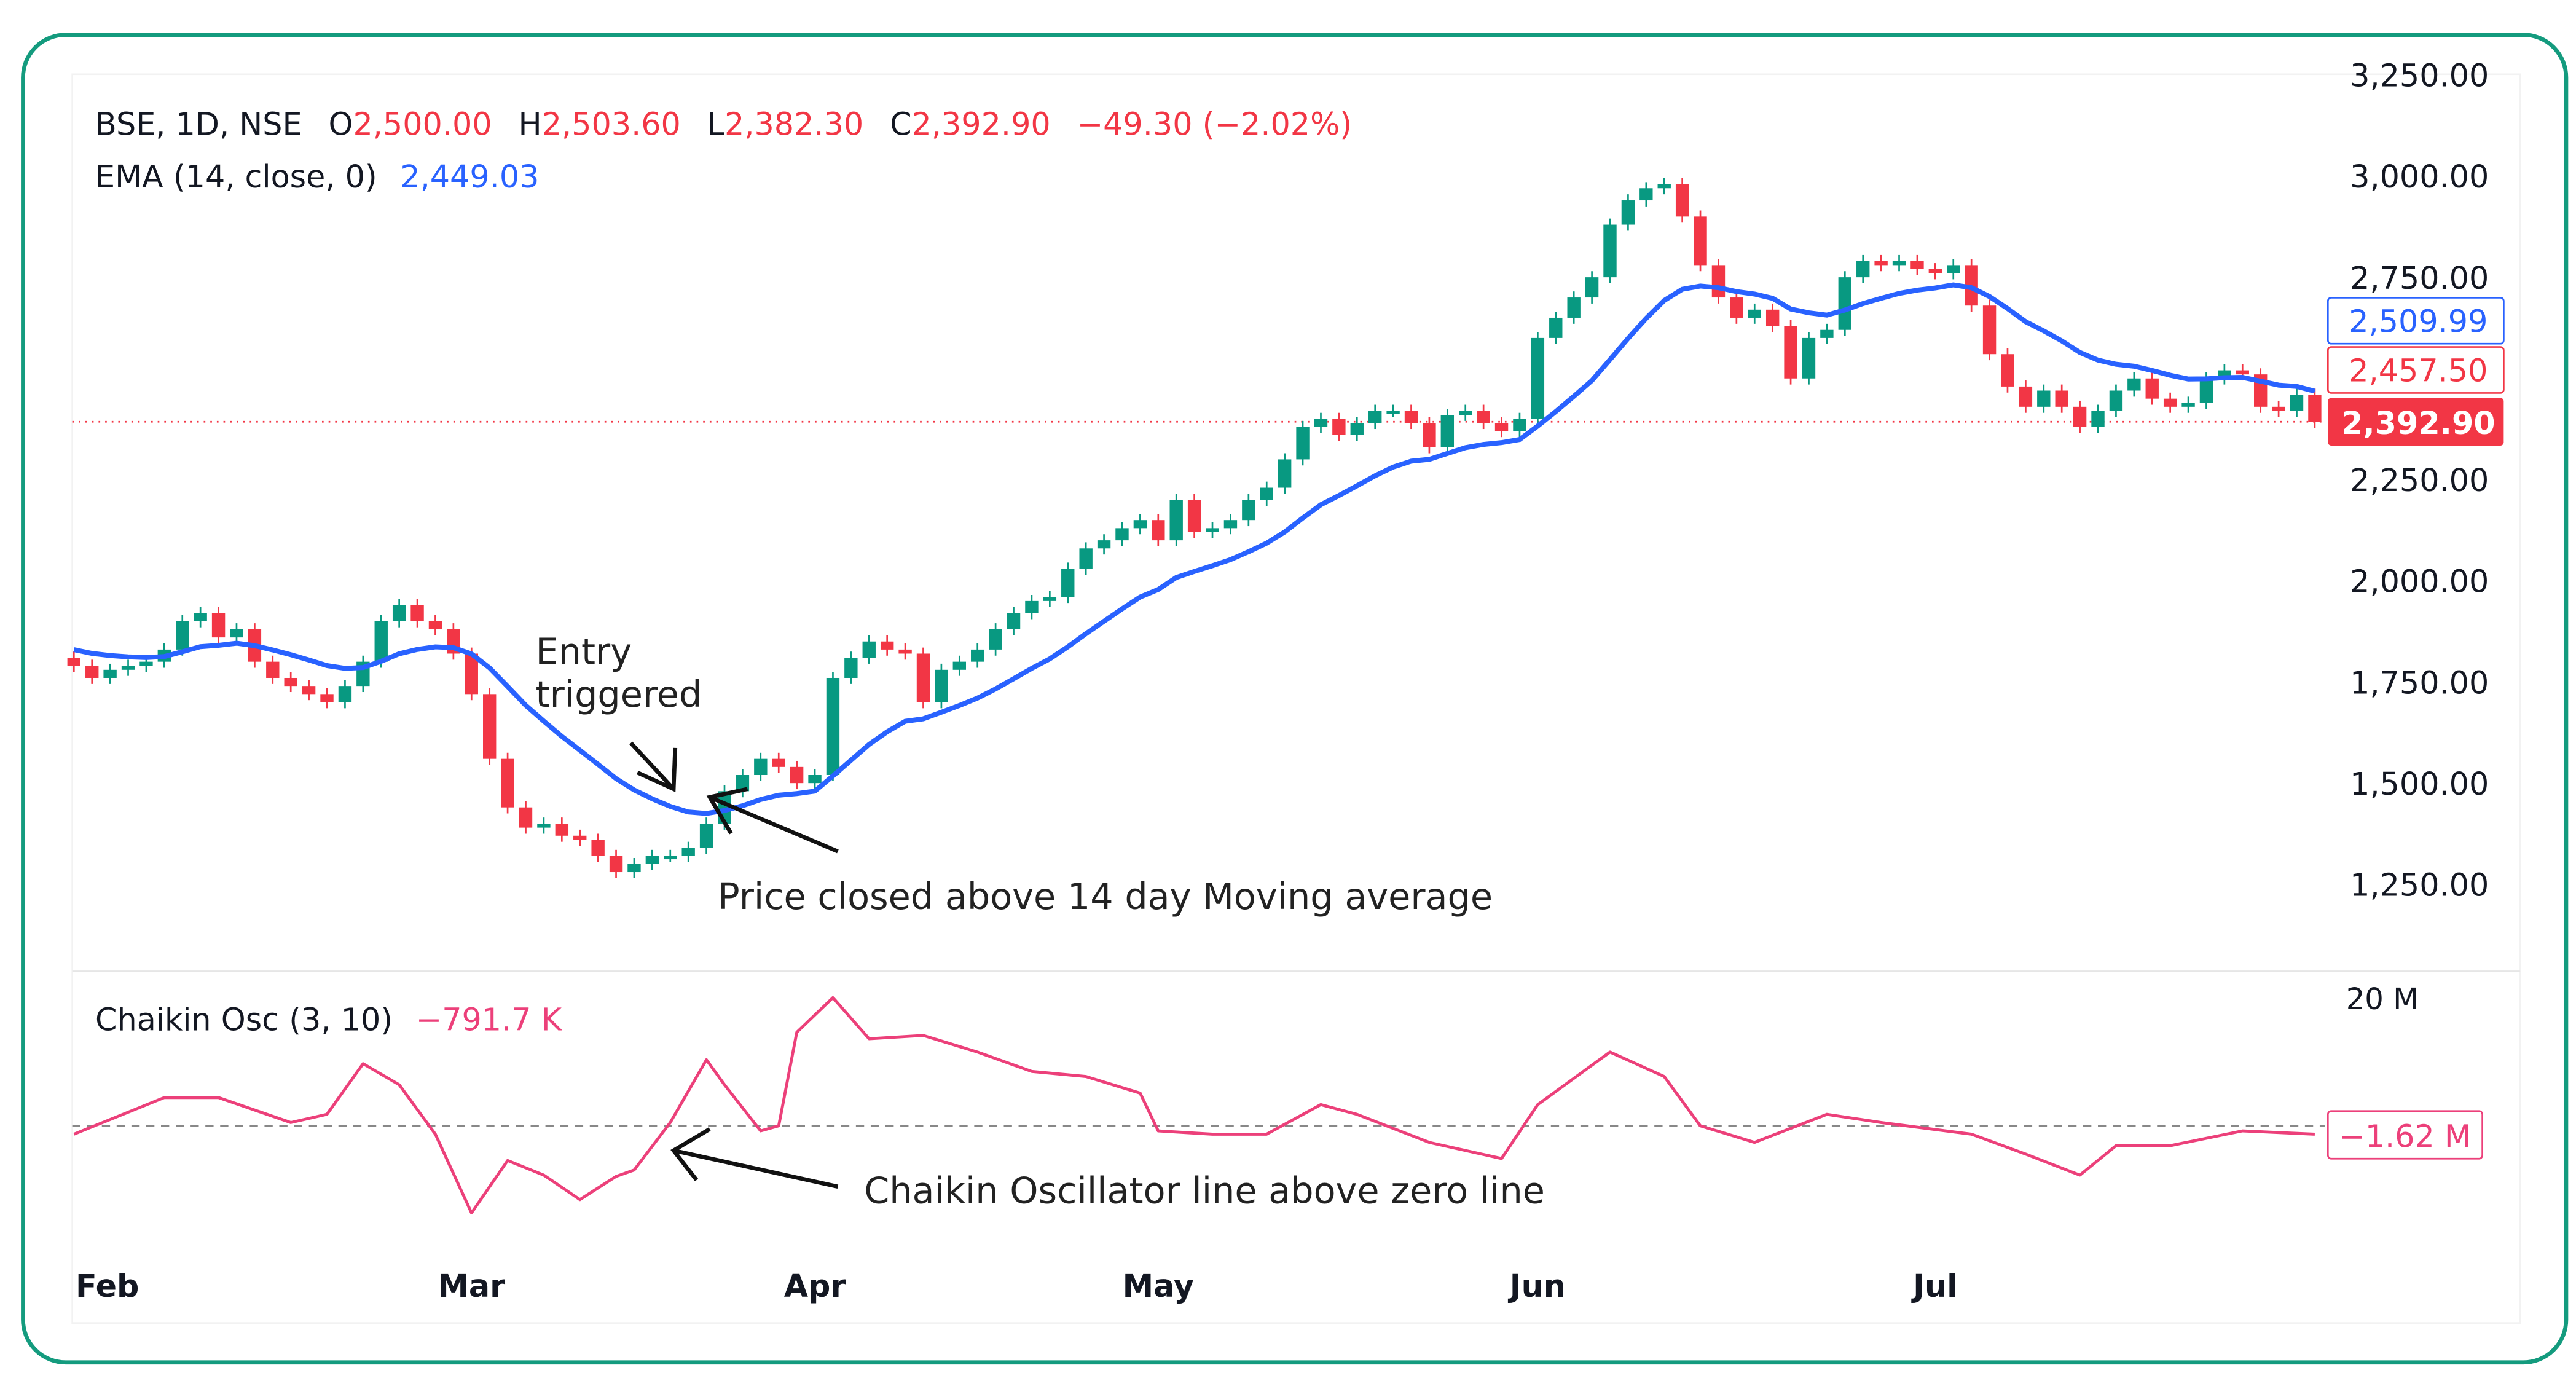  I want to click on oscillator-pane, so click(1198, 1105).